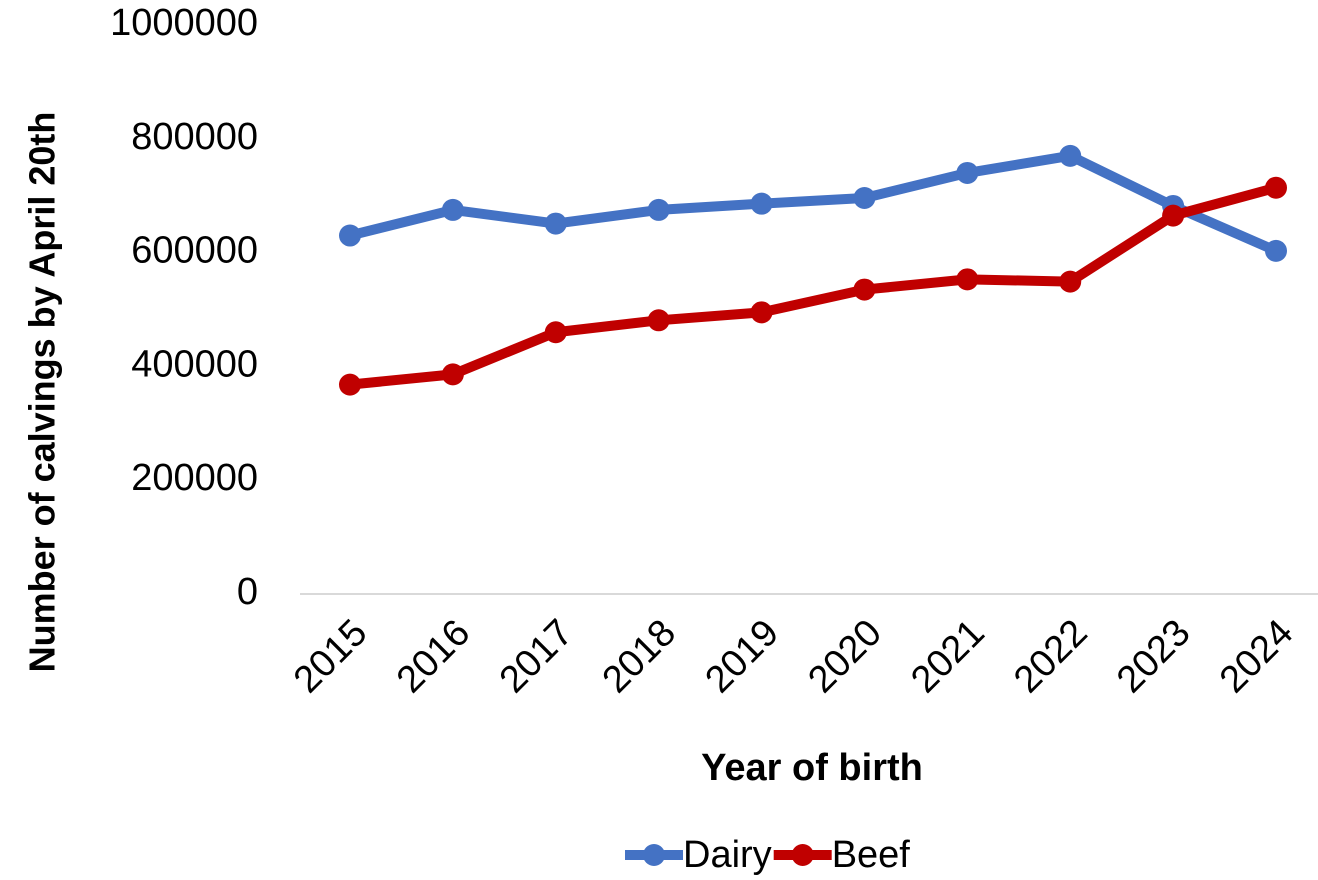 This screenshot has width=1318, height=880. Describe the element at coordinates (812, 768) in the screenshot. I see `x-axis-label: Year of birth` at that location.